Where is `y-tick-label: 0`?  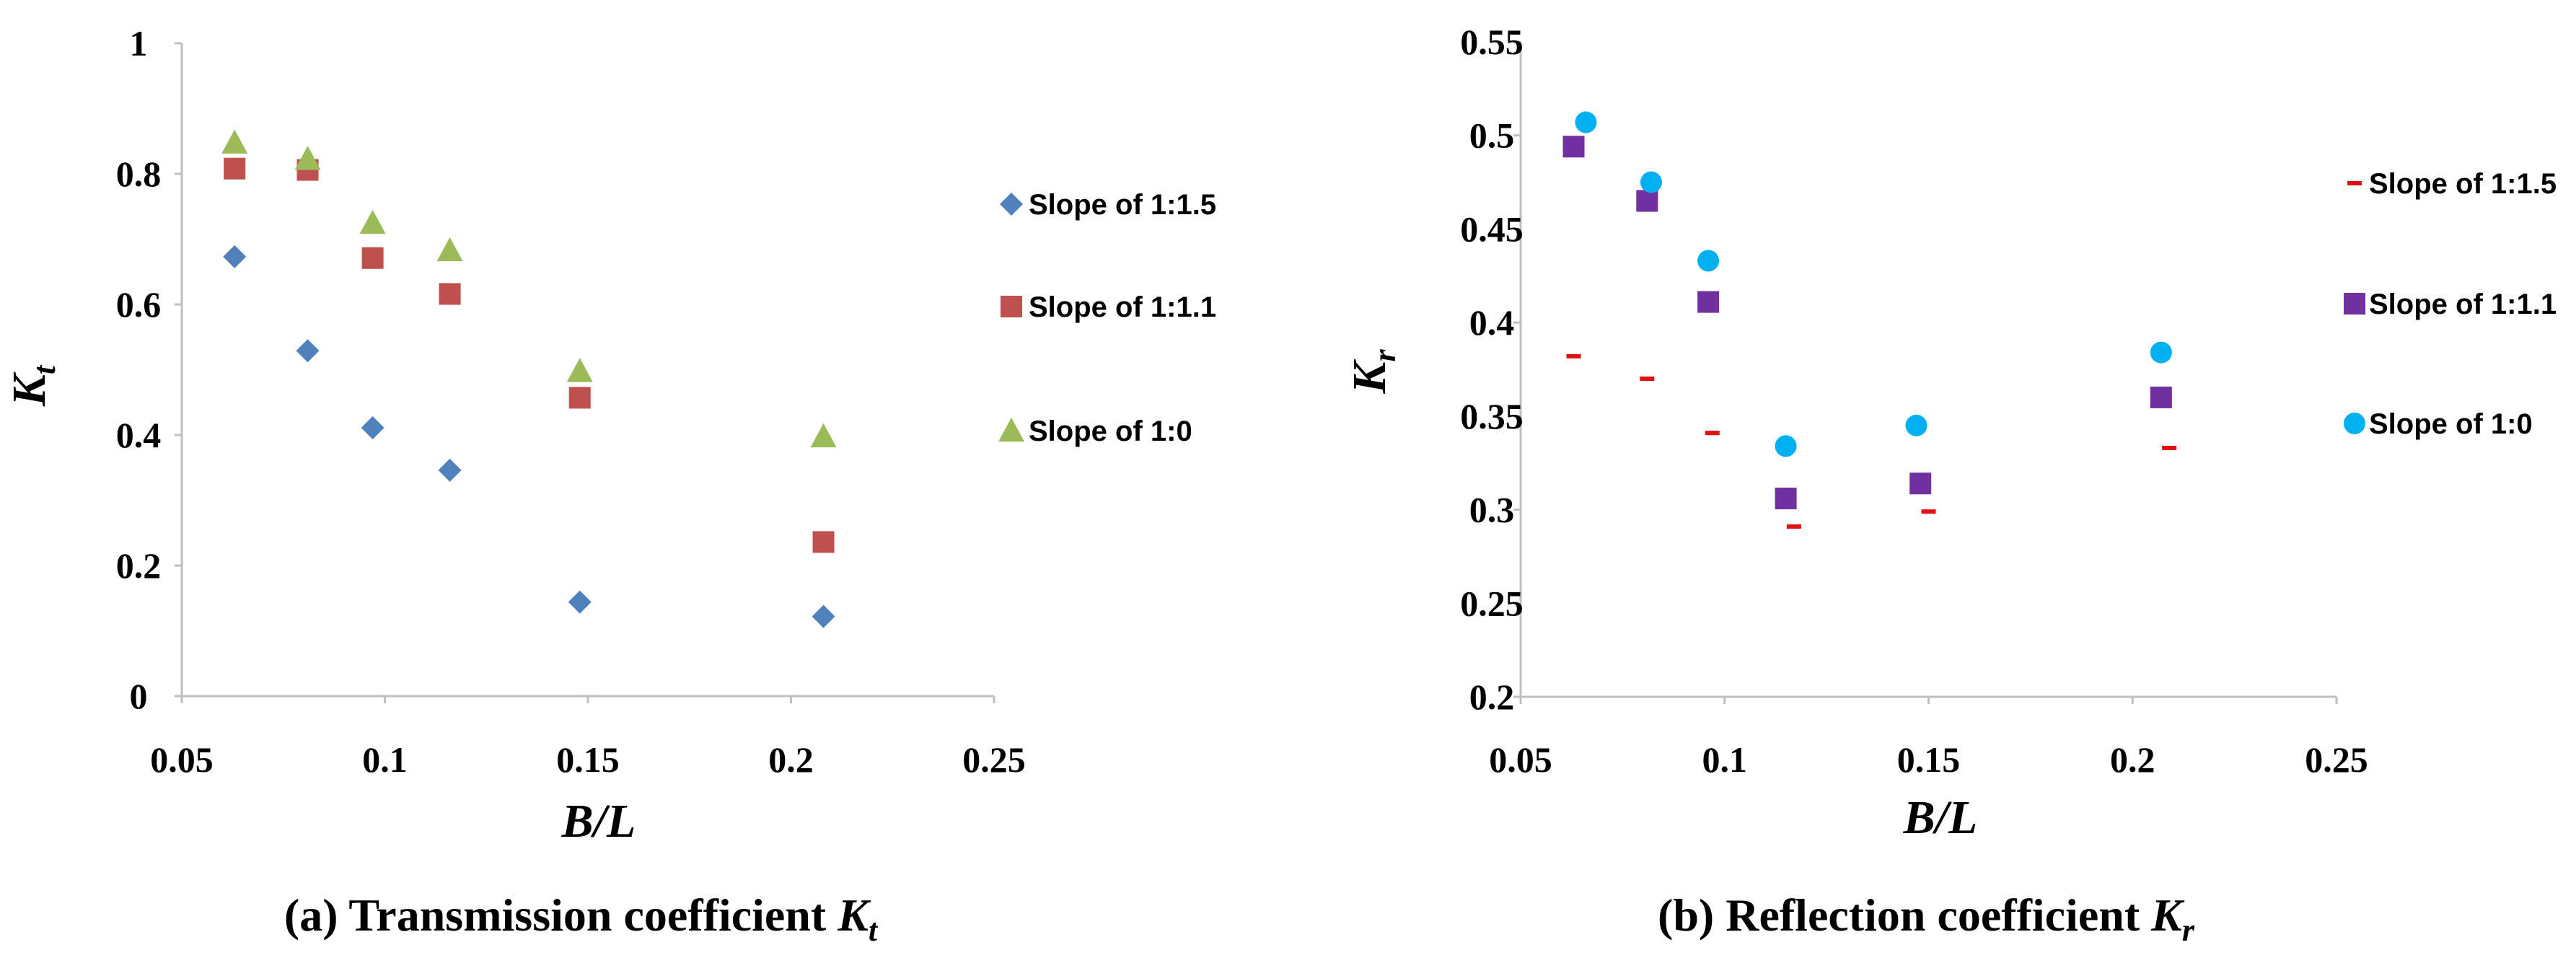
y-tick-label: 0 is located at coordinates (139, 696).